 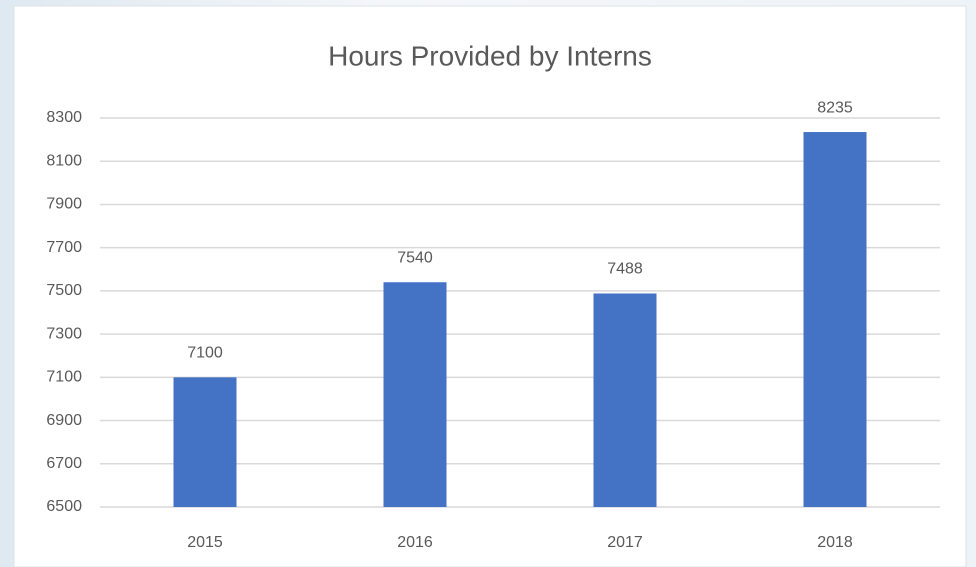 What do you see at coordinates (64, 463) in the screenshot?
I see `y-tick-label: 6700` at bounding box center [64, 463].